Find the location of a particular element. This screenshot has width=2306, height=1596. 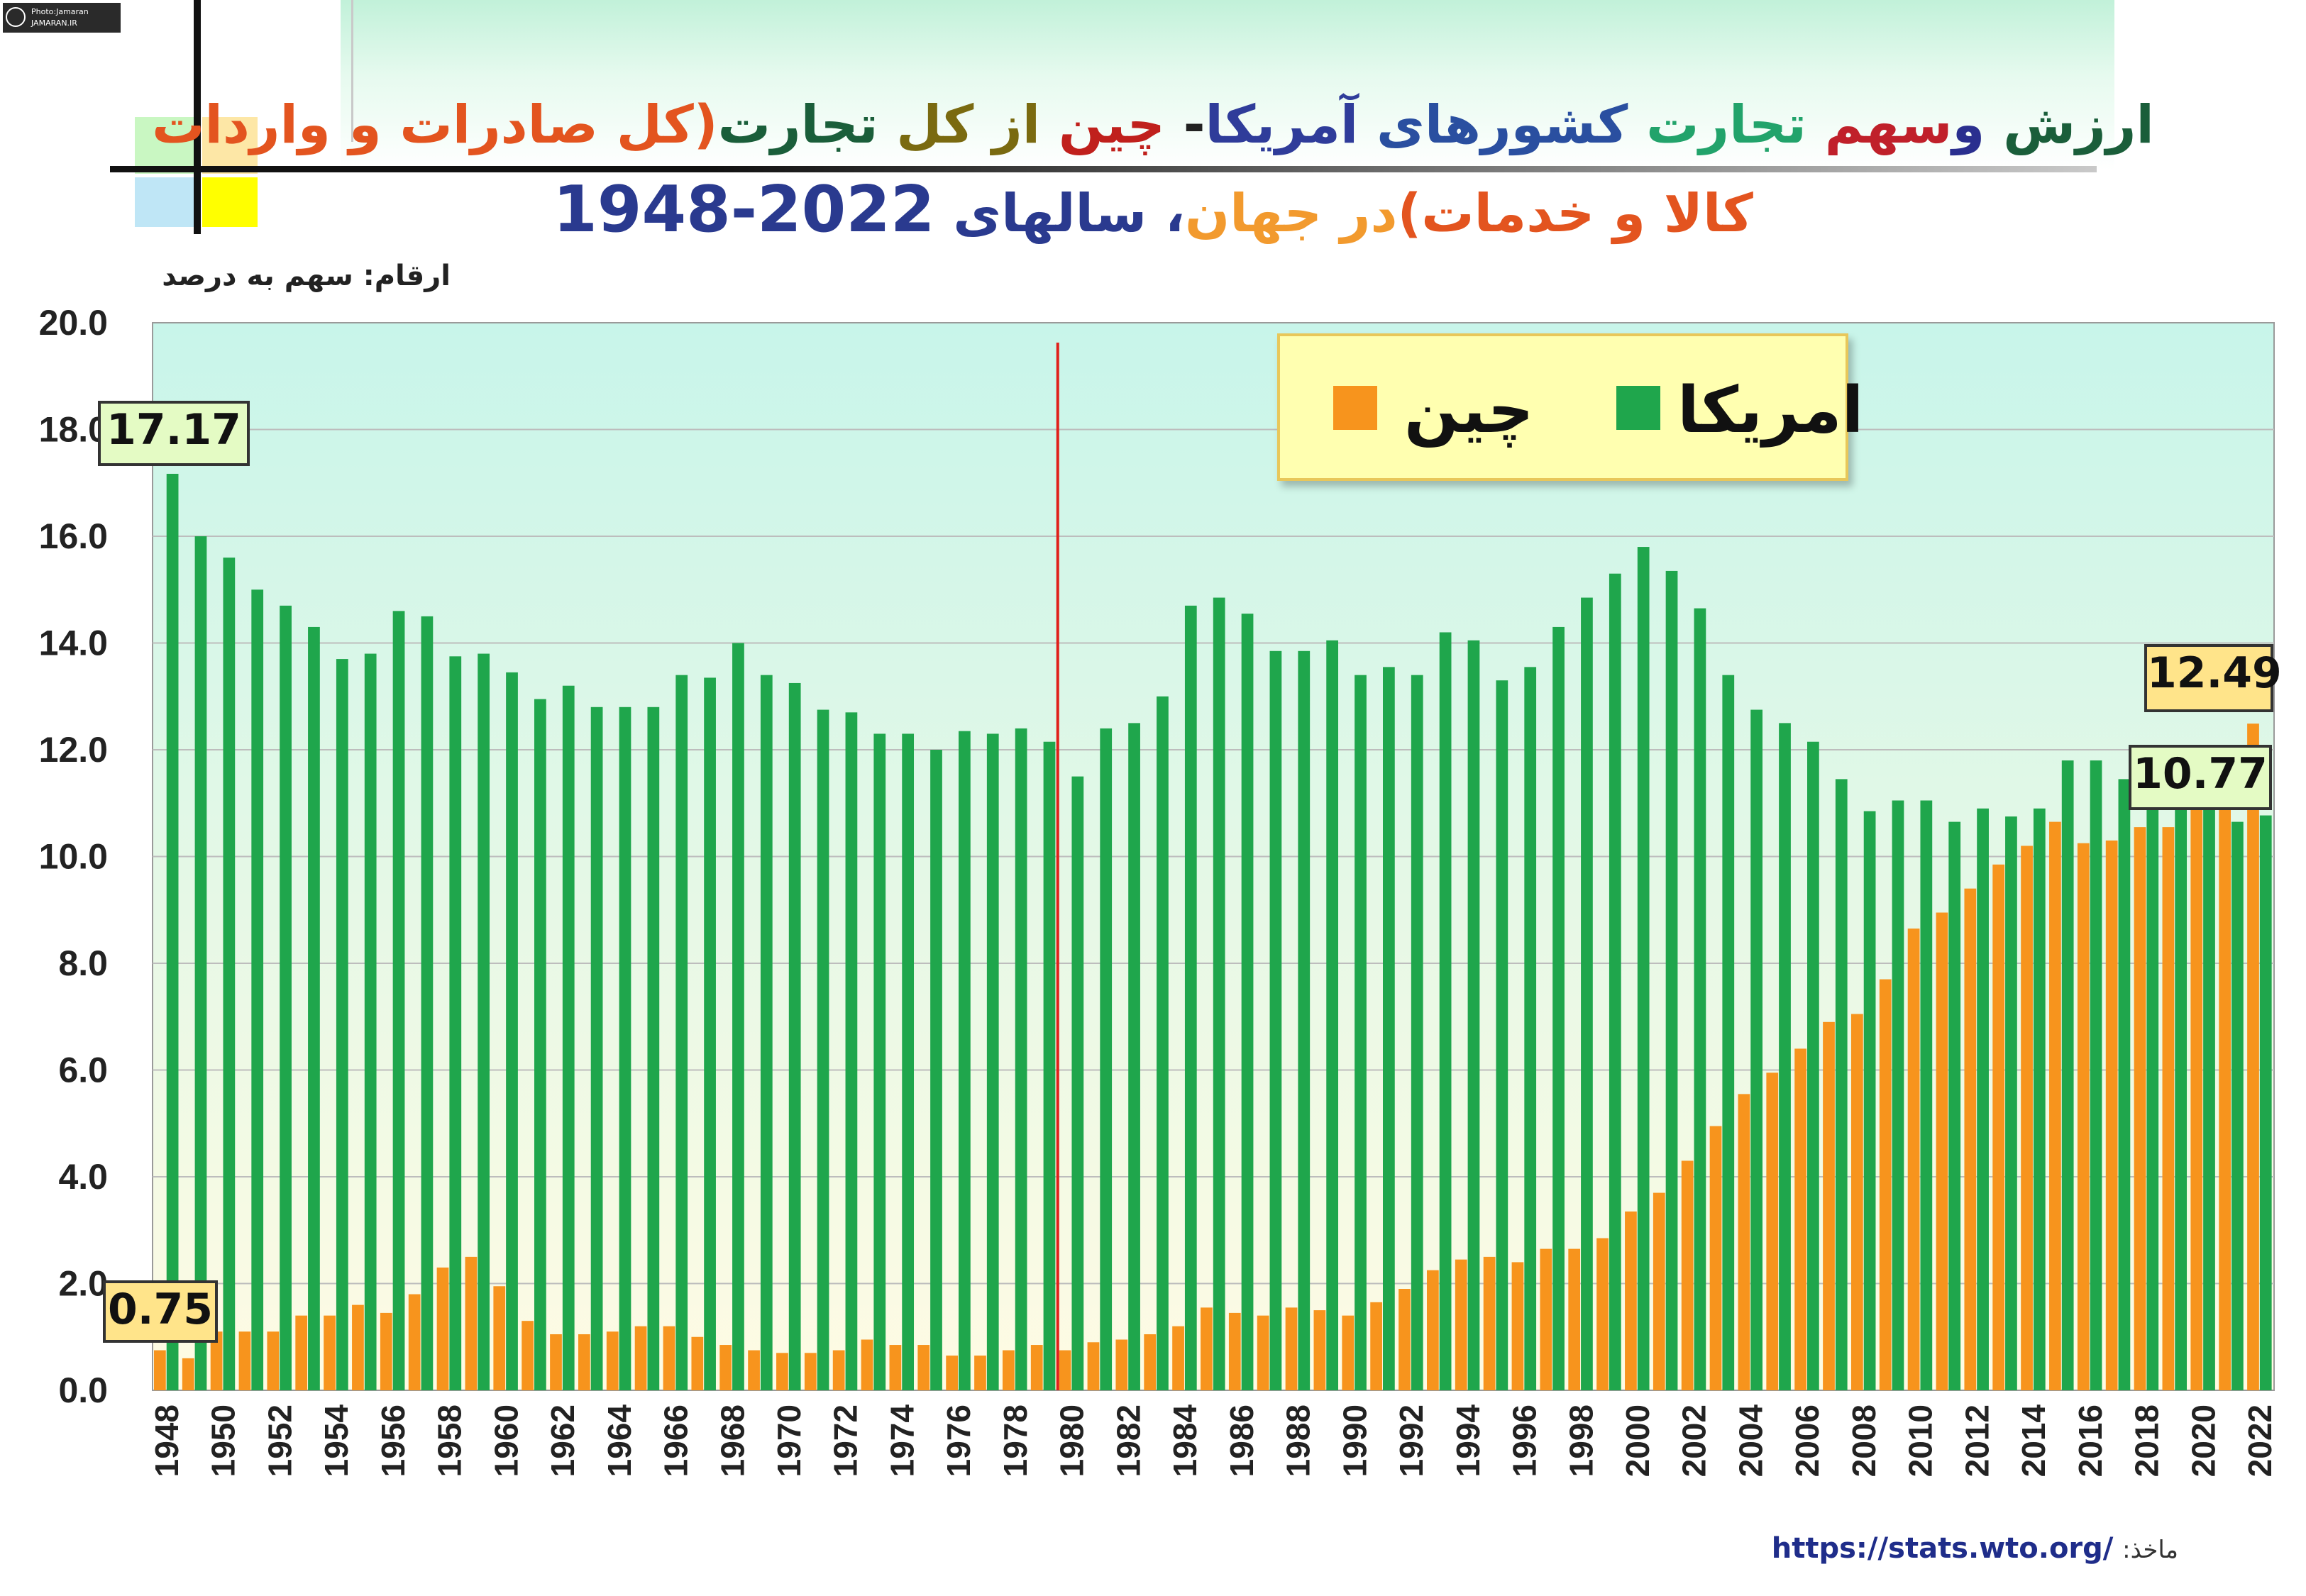

t1-part-10: تجارت is located at coordinates (798, 125).